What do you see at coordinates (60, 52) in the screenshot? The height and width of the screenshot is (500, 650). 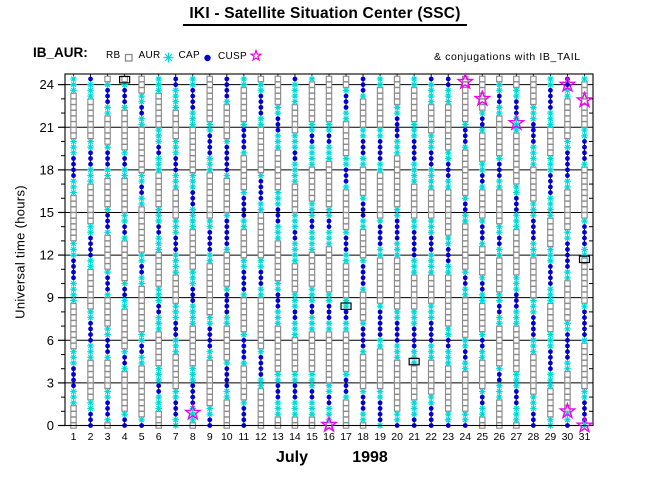 I see `dataset-label: IB_AUR:` at bounding box center [60, 52].